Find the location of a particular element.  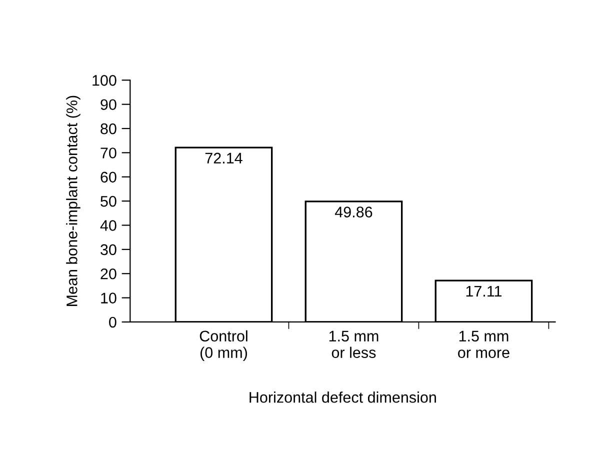

y-tick-label: 50 is located at coordinates (108, 201).